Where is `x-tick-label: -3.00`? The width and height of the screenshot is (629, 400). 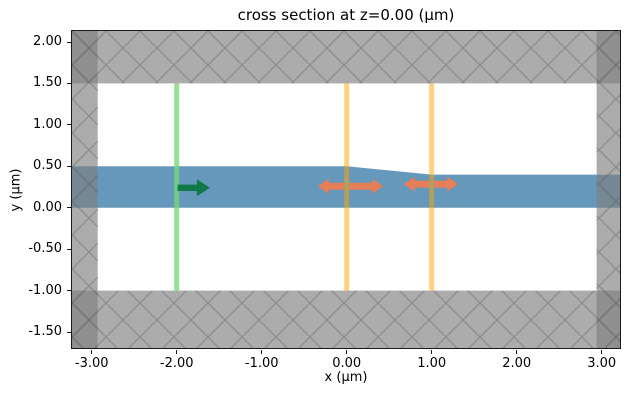
x-tick-label: -3.00 is located at coordinates (91, 363).